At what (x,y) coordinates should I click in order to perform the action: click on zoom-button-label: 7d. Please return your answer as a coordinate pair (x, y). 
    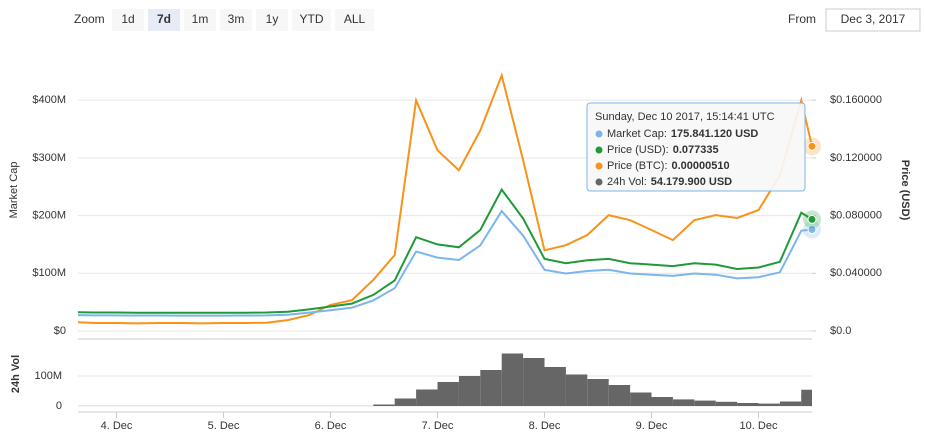
    Looking at the image, I should click on (164, 19).